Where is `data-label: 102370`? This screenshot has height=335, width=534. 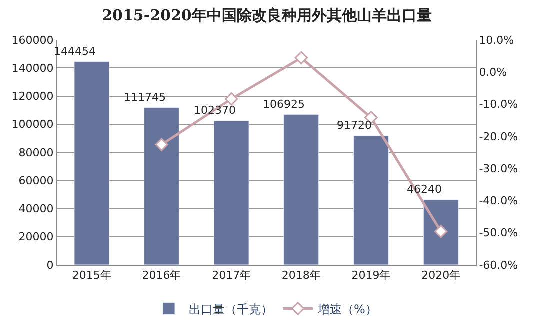 data-label: 102370 is located at coordinates (215, 110).